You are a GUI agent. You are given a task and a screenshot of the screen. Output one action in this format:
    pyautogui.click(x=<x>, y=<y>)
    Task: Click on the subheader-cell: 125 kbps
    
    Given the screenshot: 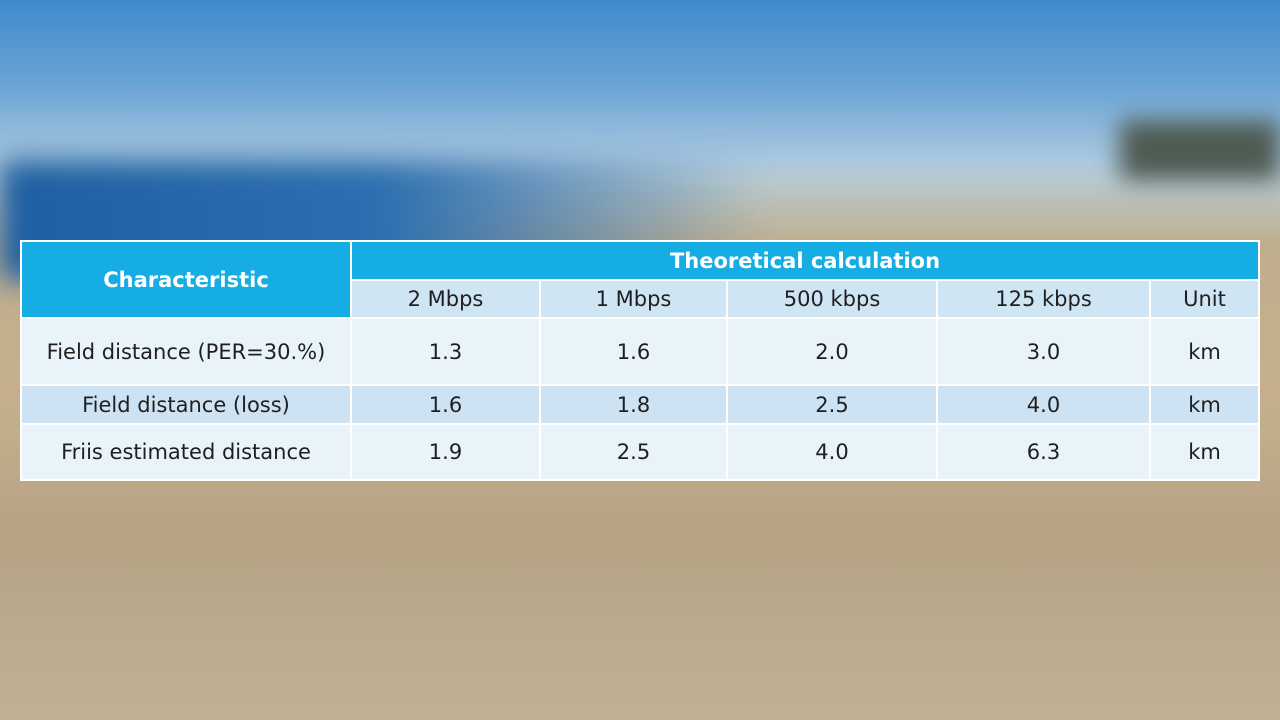 What is the action you would take?
    pyautogui.click(x=1043, y=299)
    